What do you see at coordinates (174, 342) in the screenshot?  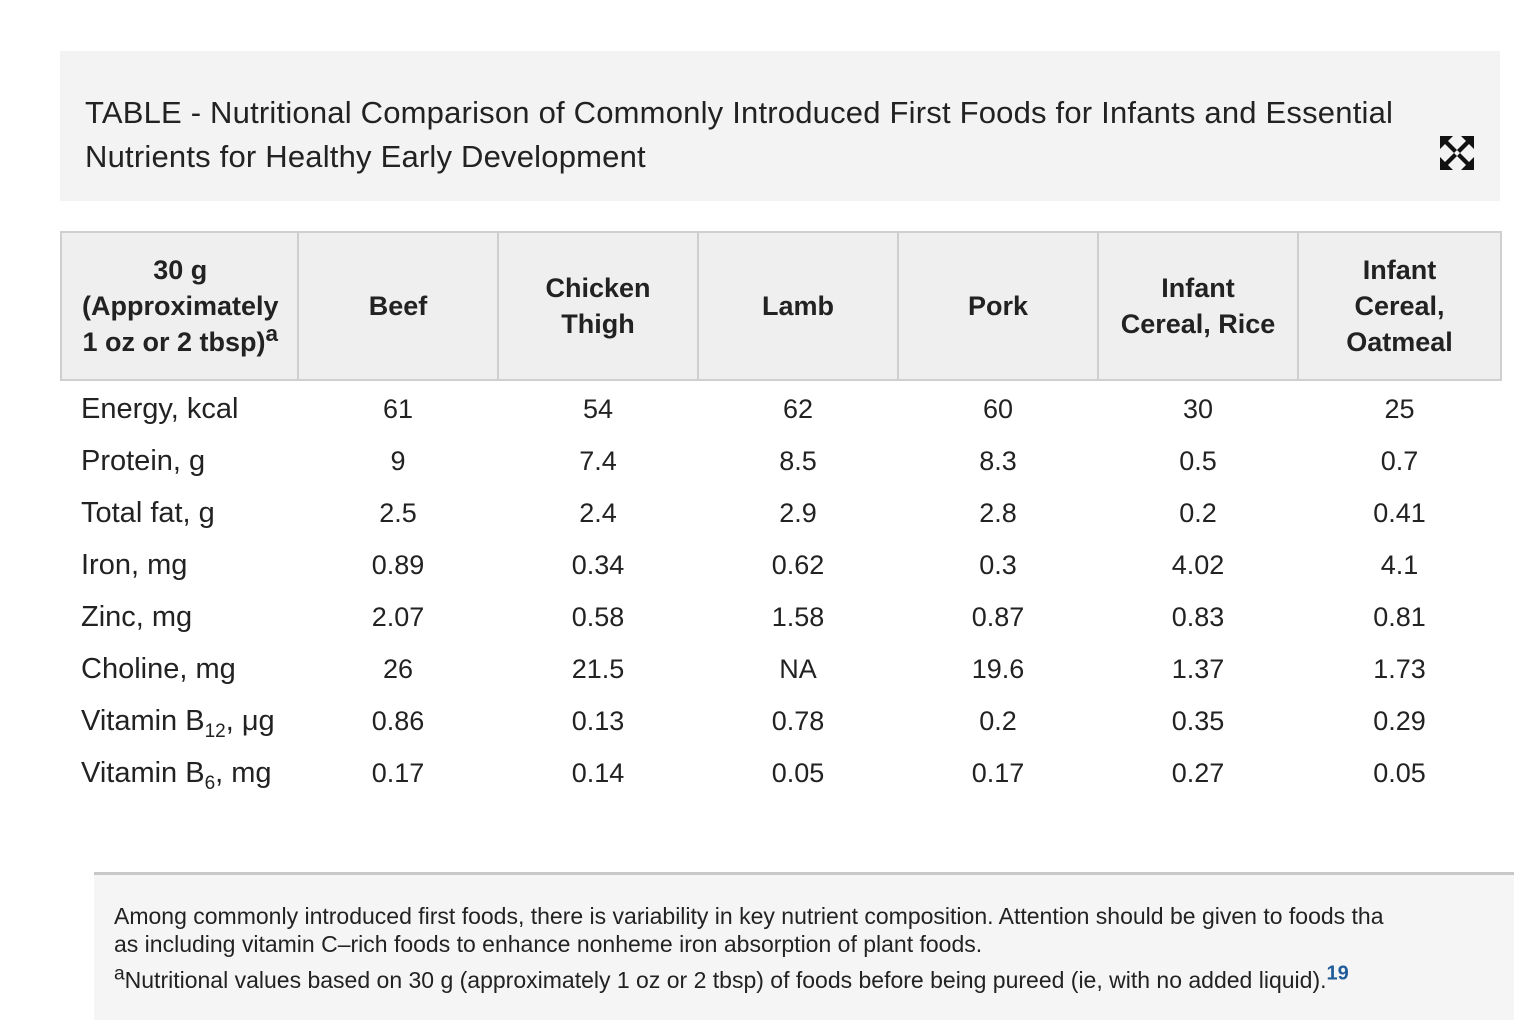 I see `header-serving-line3: 1 oz or 2 tbsp)` at bounding box center [174, 342].